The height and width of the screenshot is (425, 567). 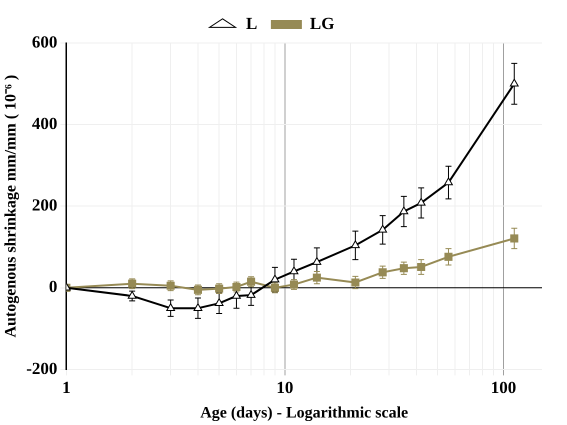 I want to click on y-tick-label: 600, so click(x=45, y=42).